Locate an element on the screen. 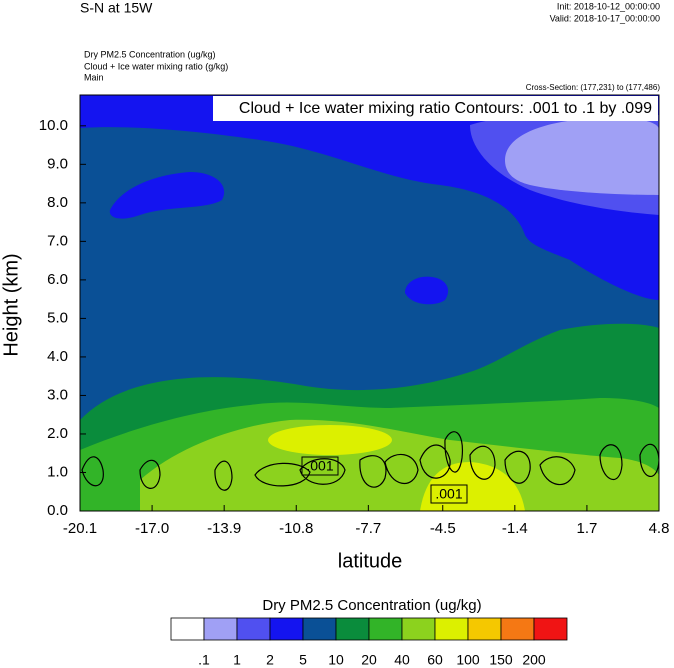 The image size is (674, 668). y-tick-label: 10.0 is located at coordinates (53, 125).